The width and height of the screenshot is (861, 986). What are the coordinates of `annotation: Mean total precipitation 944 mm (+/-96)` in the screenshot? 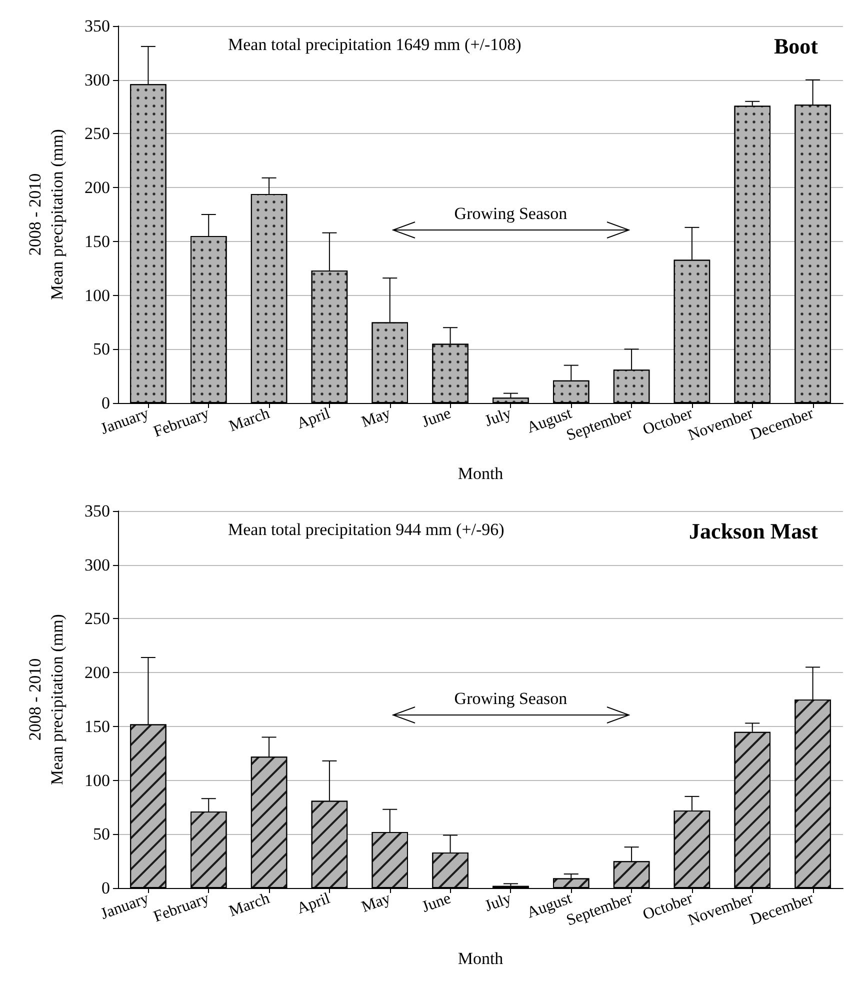 It's located at (366, 529).